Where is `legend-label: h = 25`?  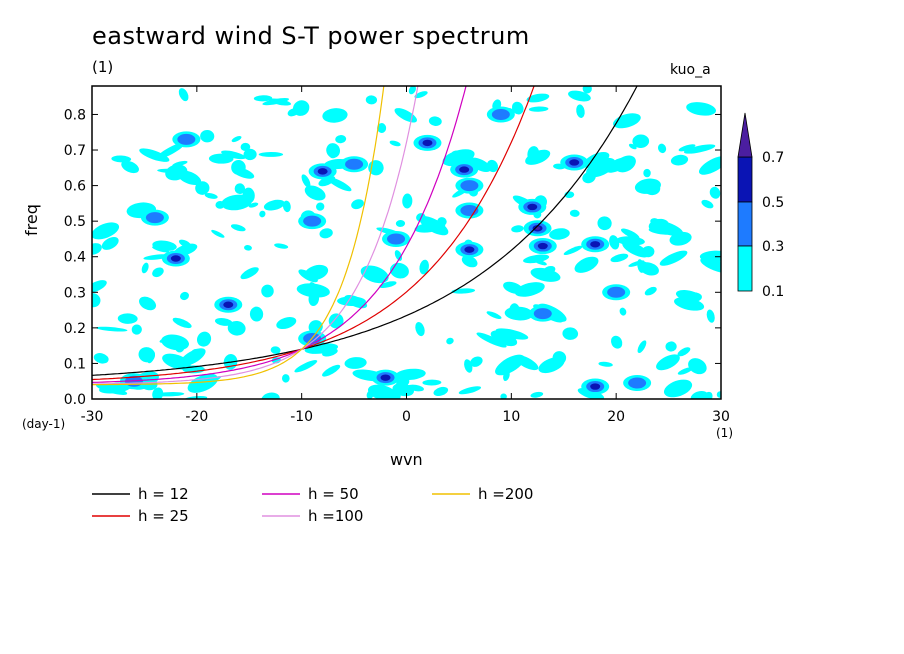
legend-label: h = 25 is located at coordinates (163, 516).